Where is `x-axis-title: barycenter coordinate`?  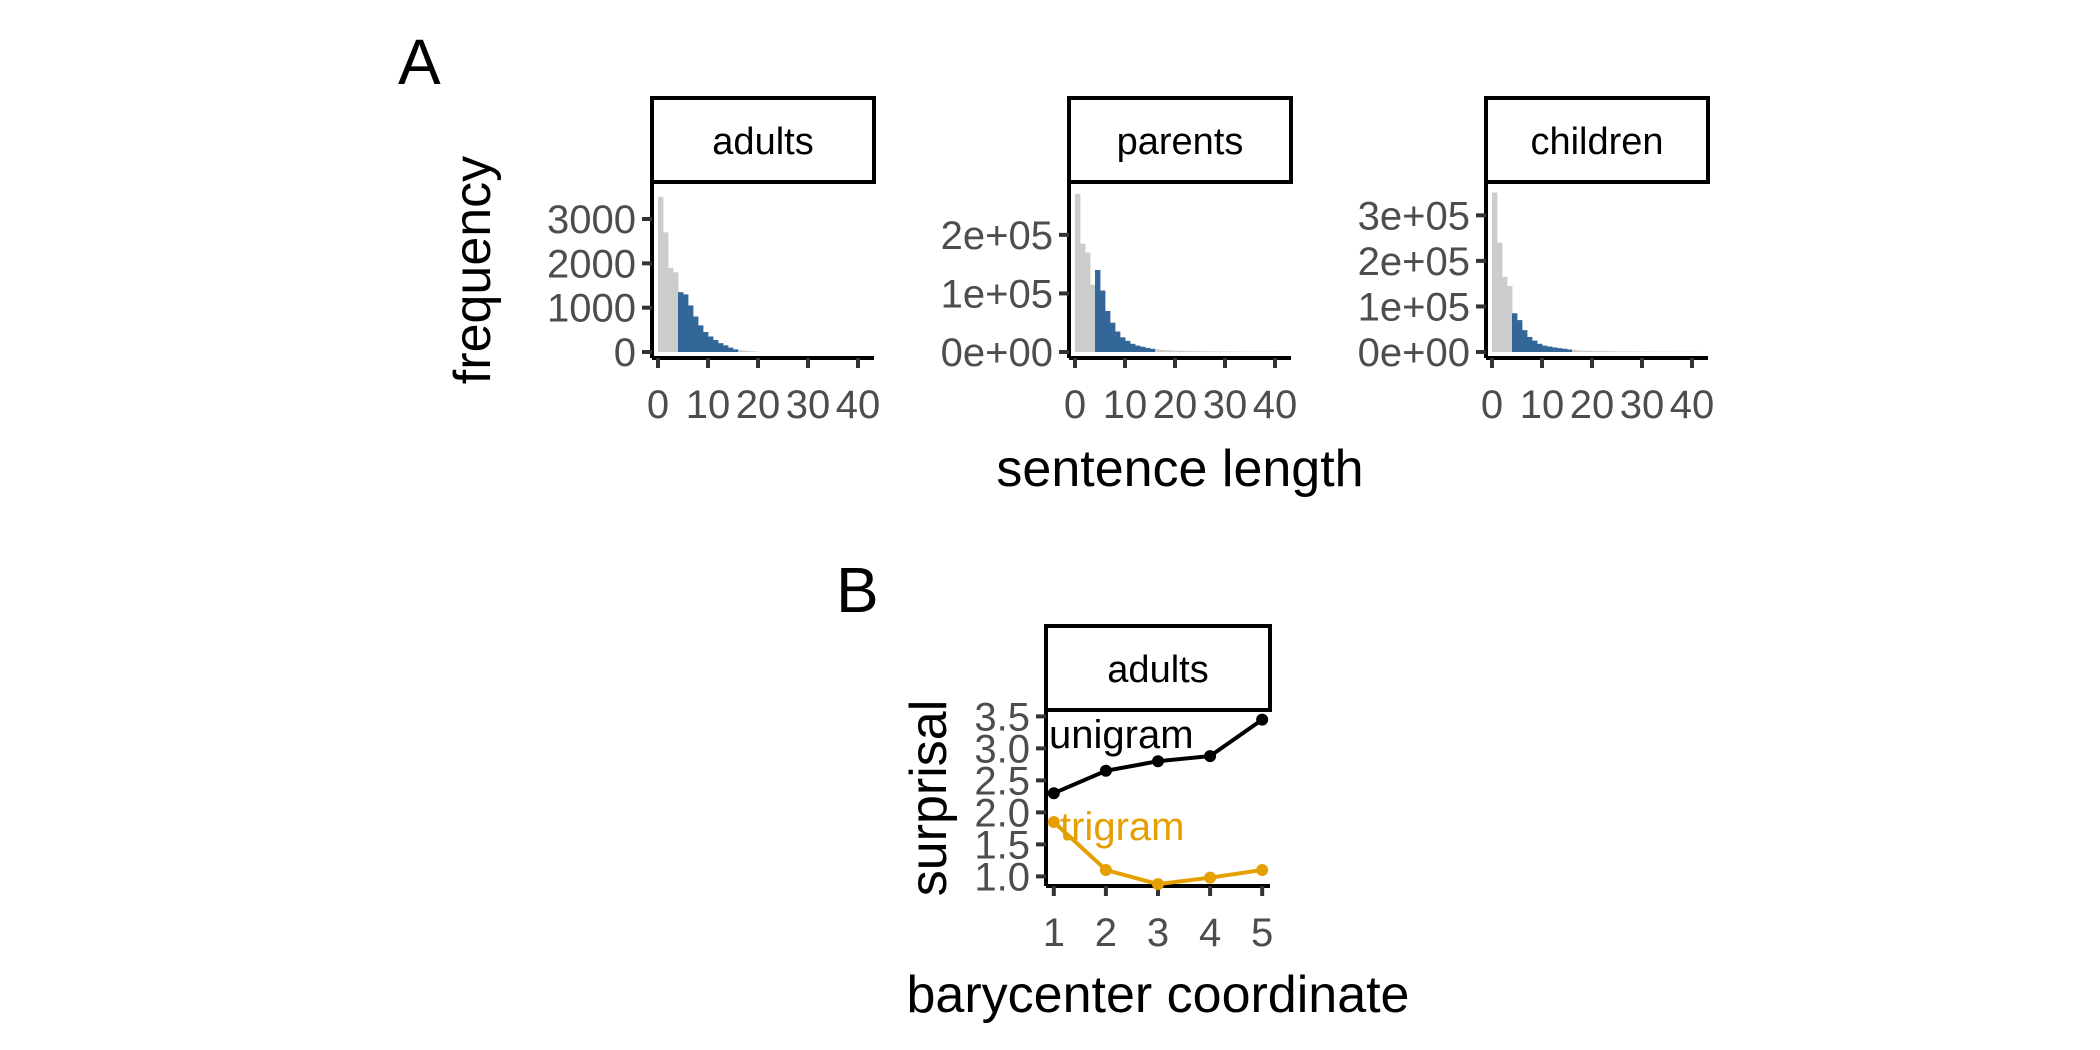
x-axis-title: barycenter coordinate is located at coordinates (1158, 995).